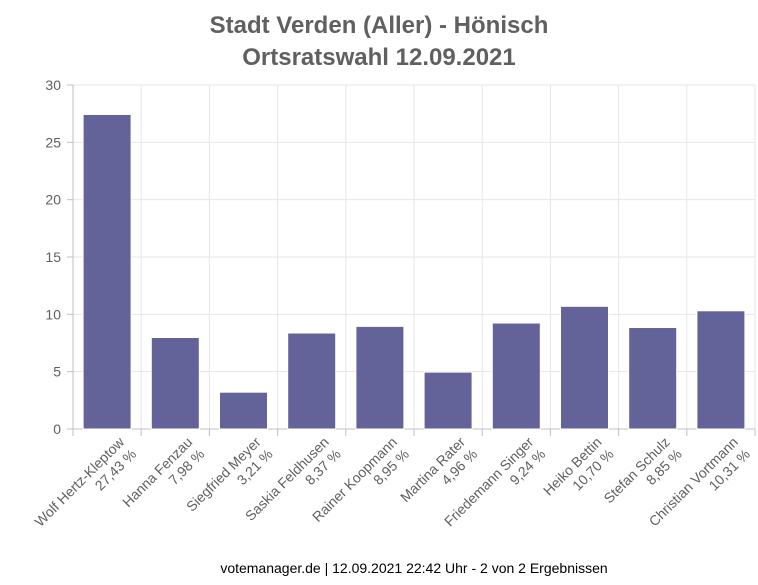 The width and height of the screenshot is (758, 585). Describe the element at coordinates (57, 429) in the screenshot. I see `y-tick-label: 0` at that location.